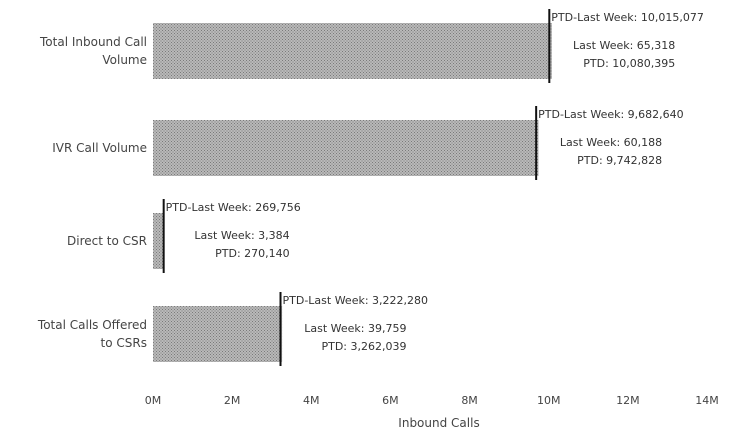 The height and width of the screenshot is (438, 739). Describe the element at coordinates (469, 400) in the screenshot. I see `x-tick-label: 8M` at that location.